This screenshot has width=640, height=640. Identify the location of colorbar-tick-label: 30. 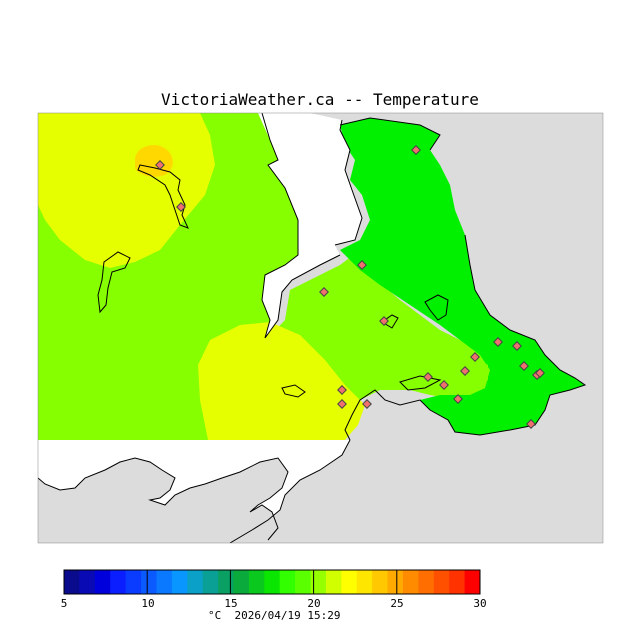
(480, 603).